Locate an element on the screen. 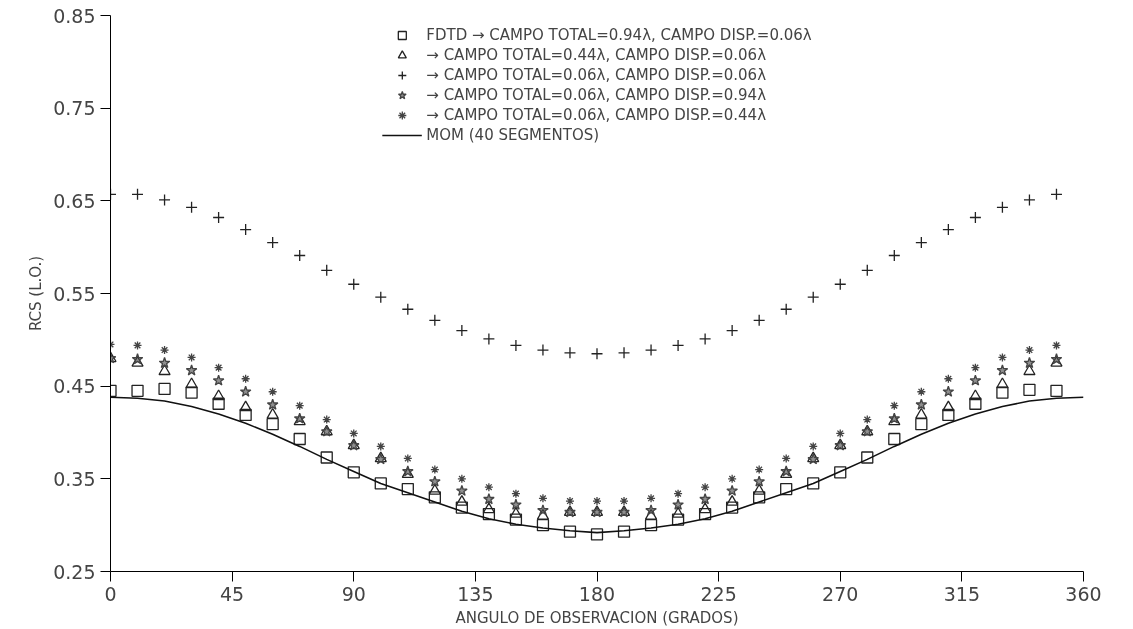 The width and height of the screenshot is (1133, 629). y-tick-label: 0.45 is located at coordinates (74, 386).